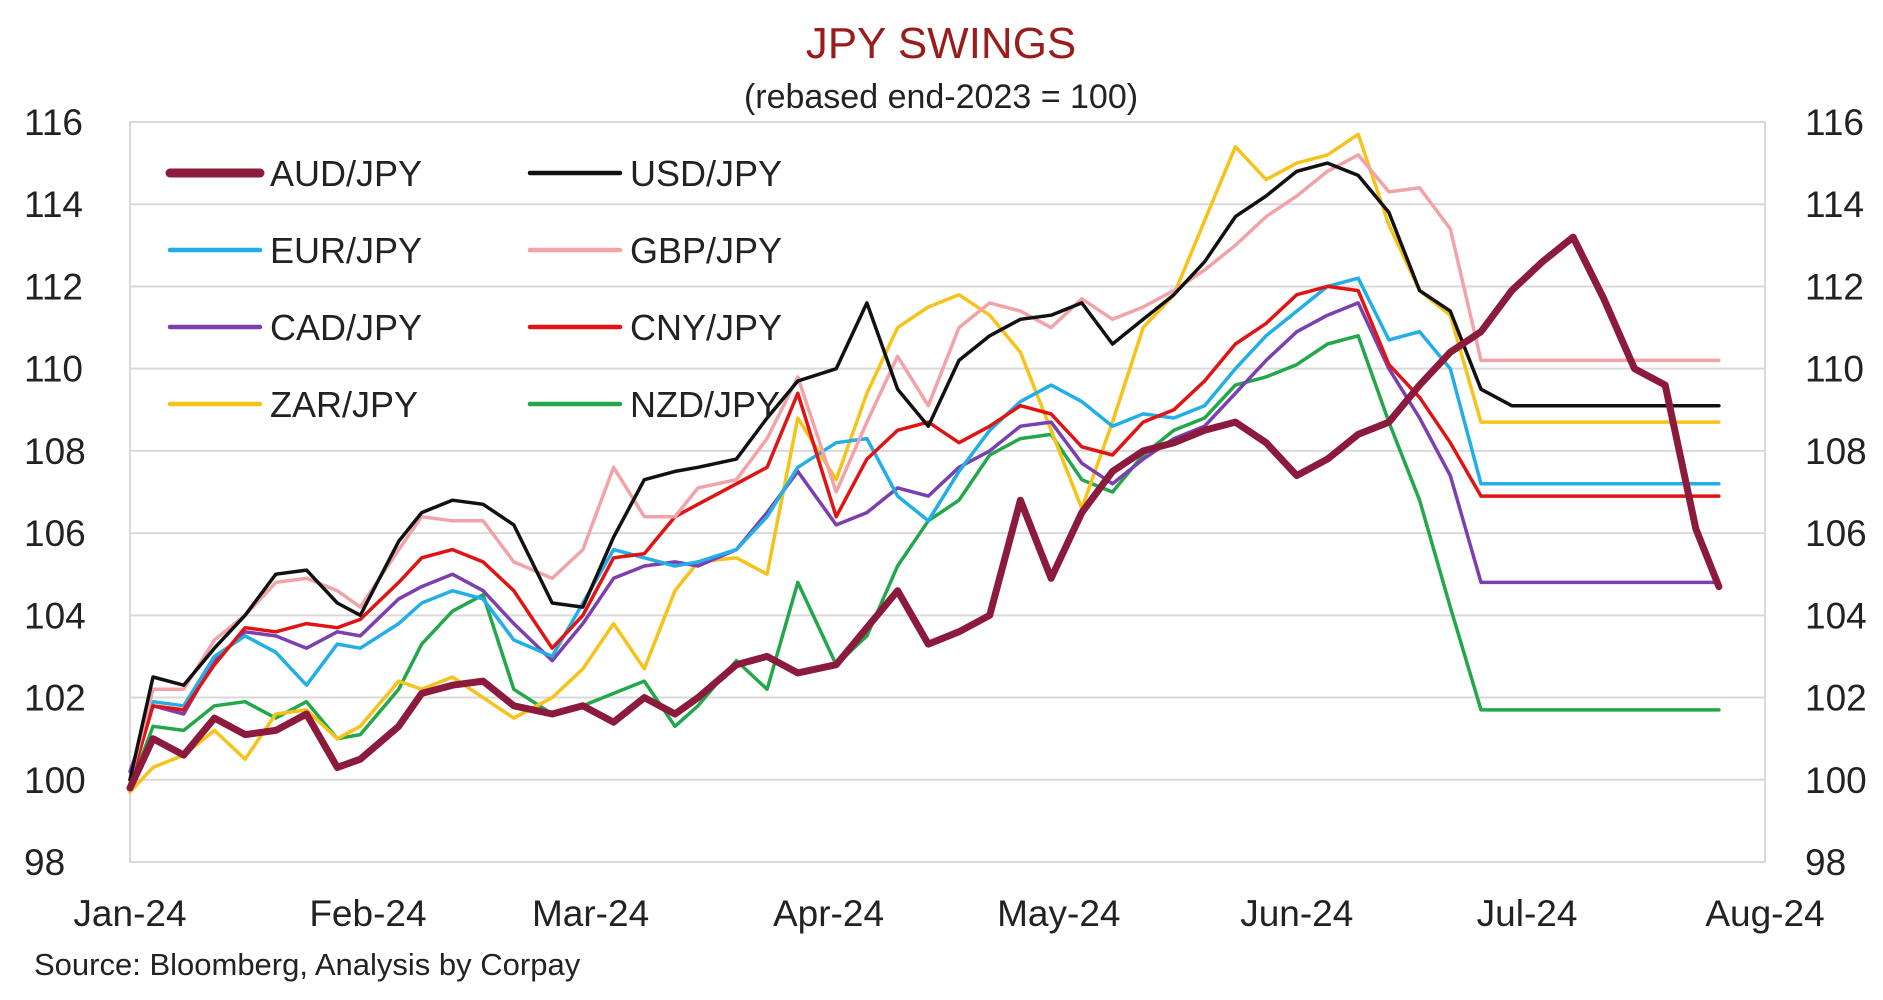  Describe the element at coordinates (53, 286) in the screenshot. I see `y-tick-label-left: 112` at that location.